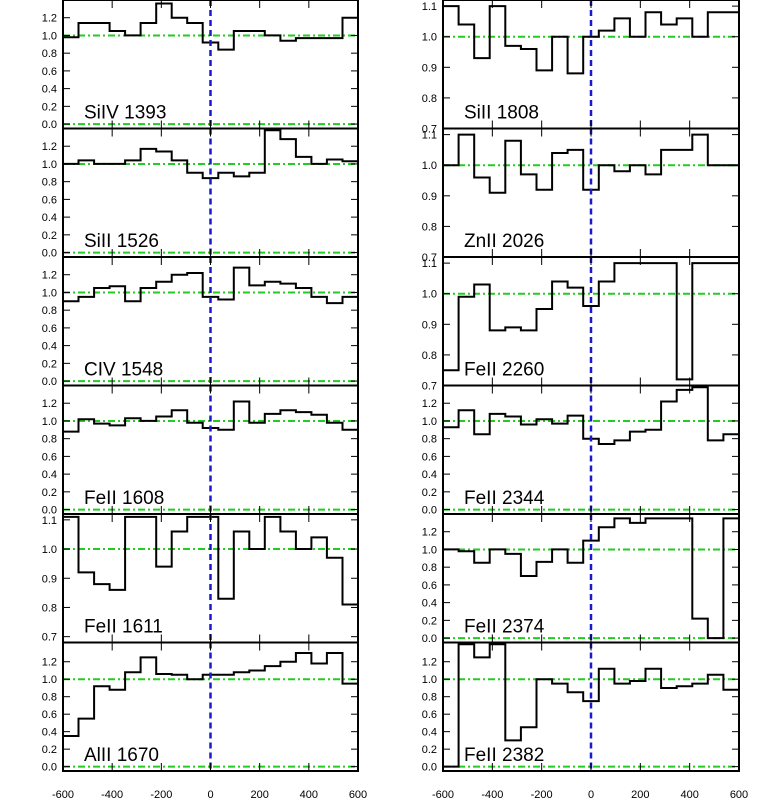 The height and width of the screenshot is (807, 761). I want to click on ion-label: FeII 2260, so click(504, 370).